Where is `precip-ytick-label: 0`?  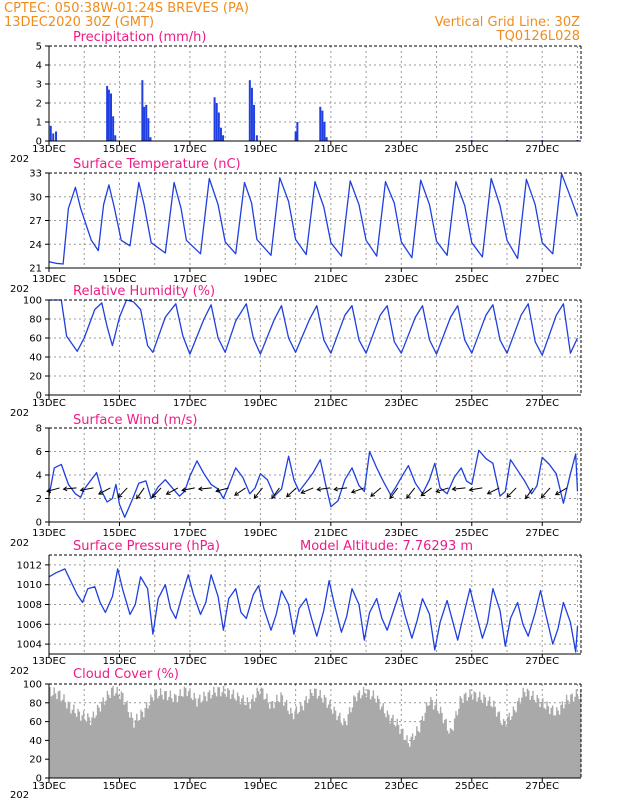 precip-ytick-label: 0 is located at coordinates (39, 142).